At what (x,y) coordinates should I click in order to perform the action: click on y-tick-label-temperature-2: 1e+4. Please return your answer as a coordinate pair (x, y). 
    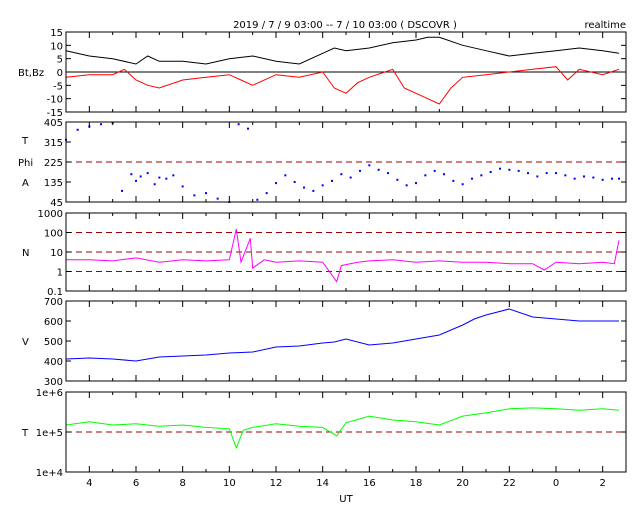
    Looking at the image, I should click on (49, 473).